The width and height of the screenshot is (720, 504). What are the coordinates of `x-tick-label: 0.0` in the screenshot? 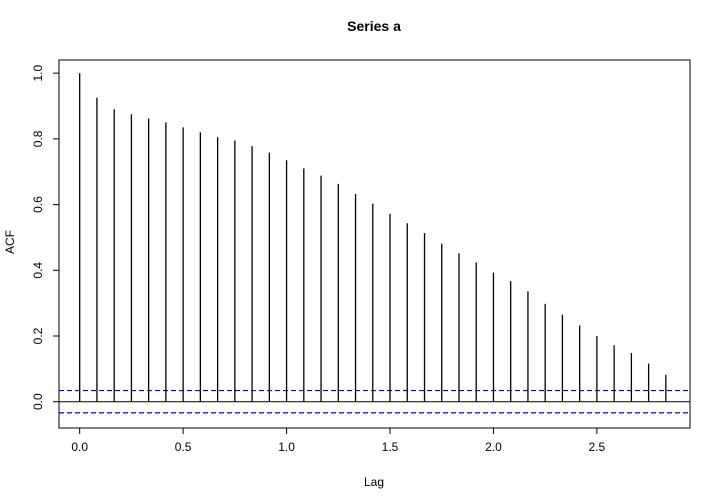 It's located at (79, 447).